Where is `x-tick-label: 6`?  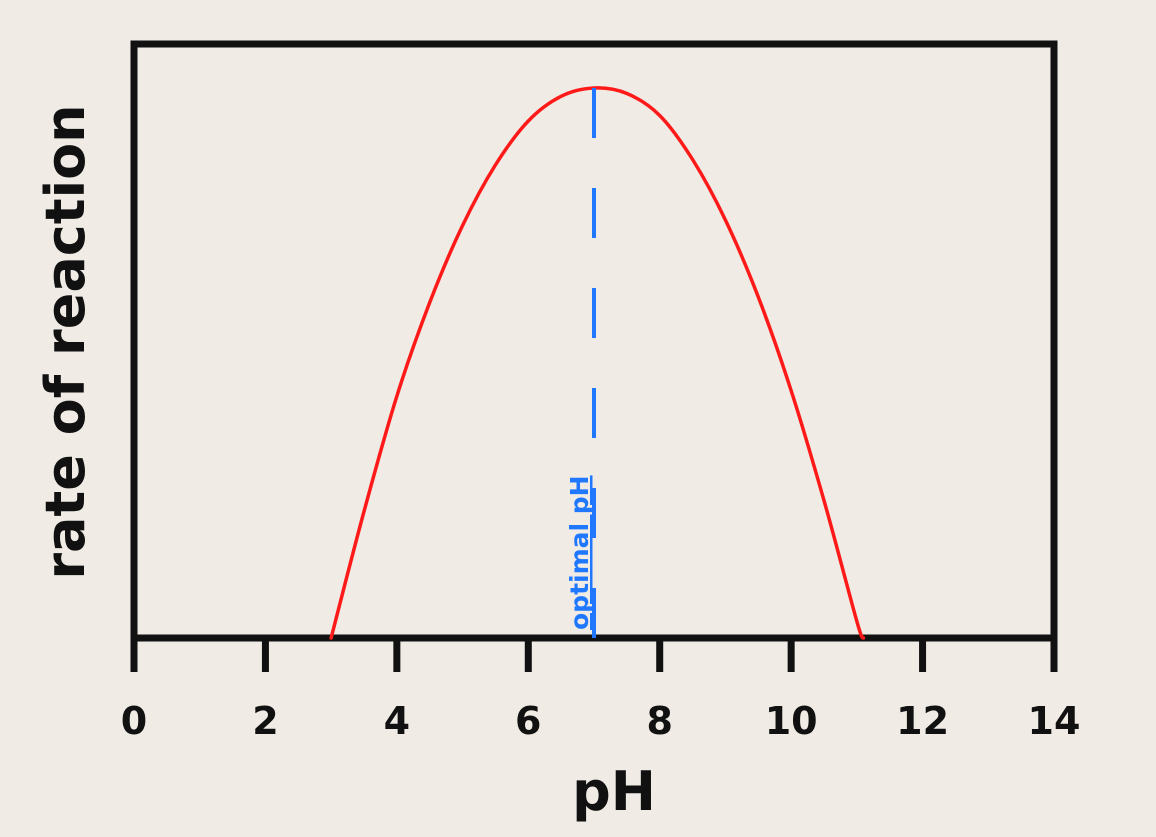 x-tick-label: 6 is located at coordinates (528, 721).